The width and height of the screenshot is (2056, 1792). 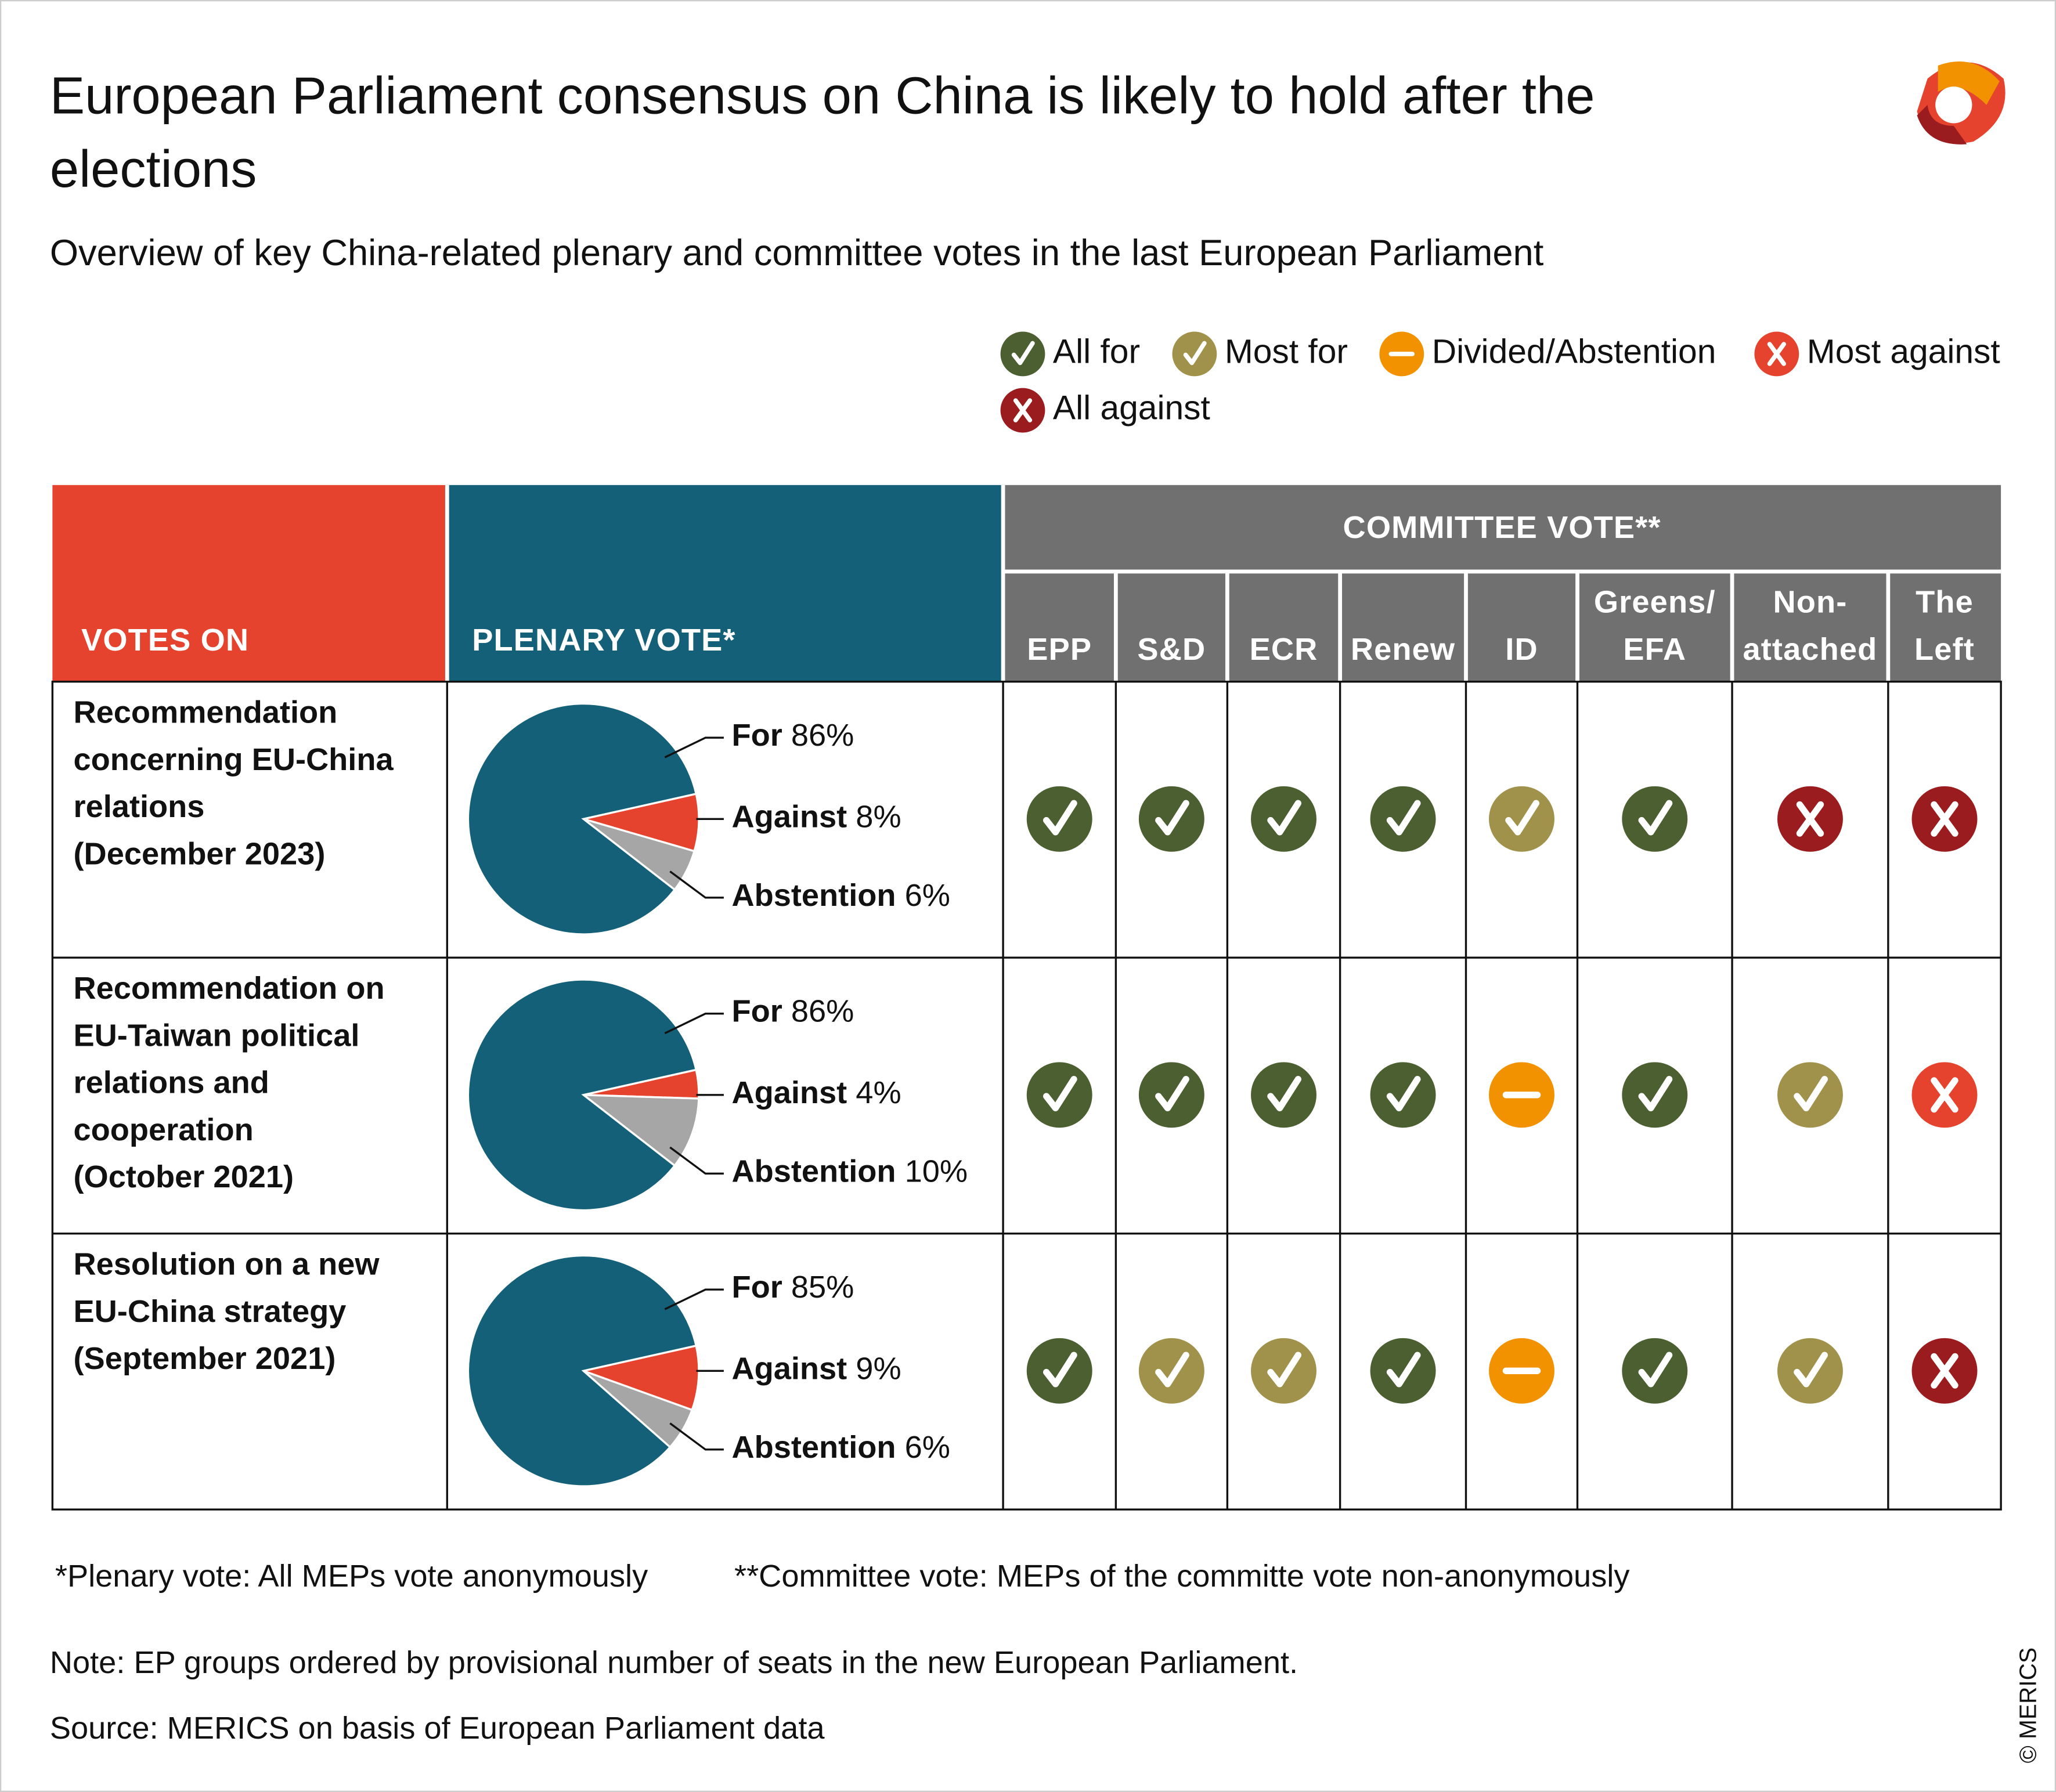 What do you see at coordinates (227, 1264) in the screenshot?
I see `row-title: Resolution on a new` at bounding box center [227, 1264].